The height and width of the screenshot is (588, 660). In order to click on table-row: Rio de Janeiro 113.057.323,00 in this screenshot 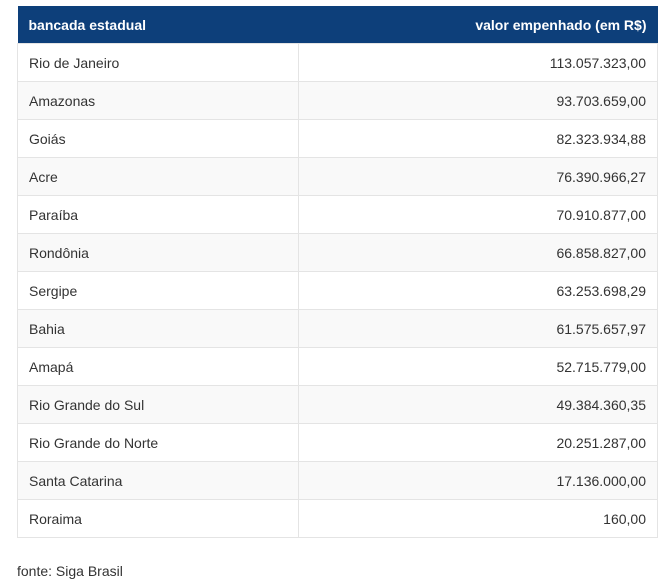, I will do `click(337, 62)`.